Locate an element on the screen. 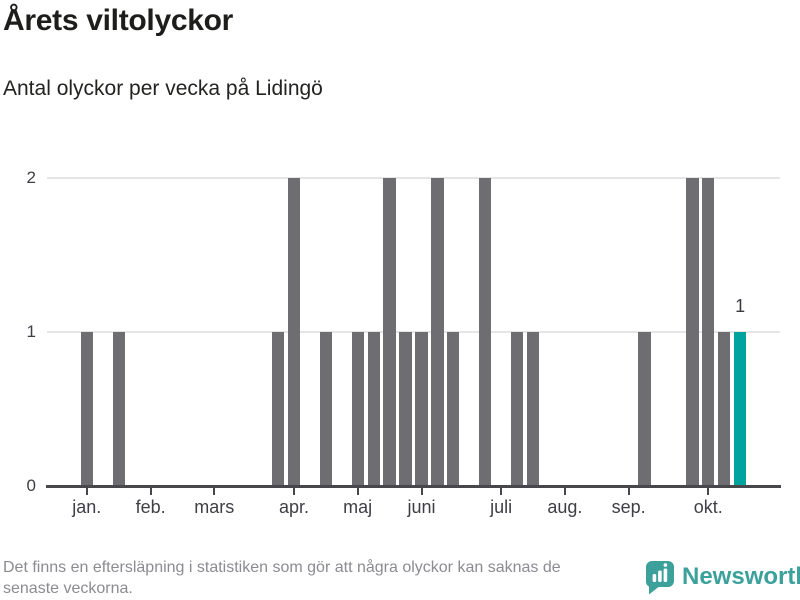  y-axis-label-1: 1 is located at coordinates (31, 331).